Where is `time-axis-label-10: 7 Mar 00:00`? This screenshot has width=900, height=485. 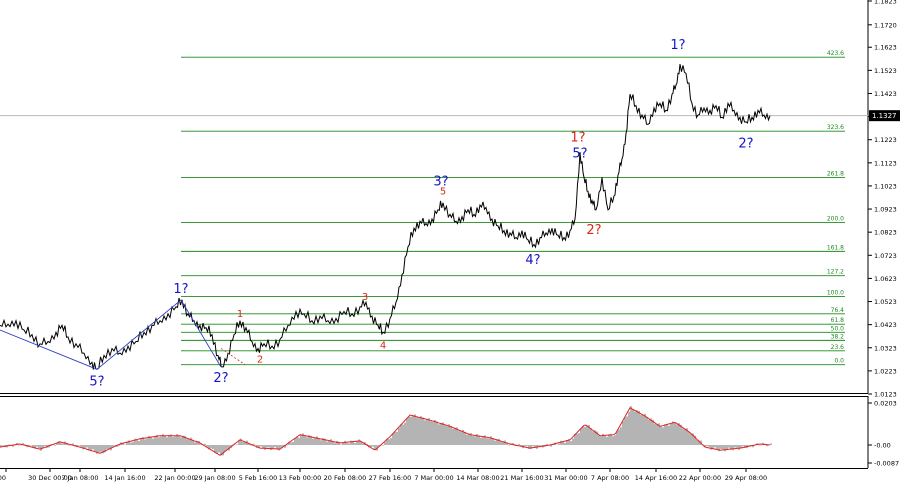
time-axis-label-10: 7 Mar 00:00 is located at coordinates (433, 478).